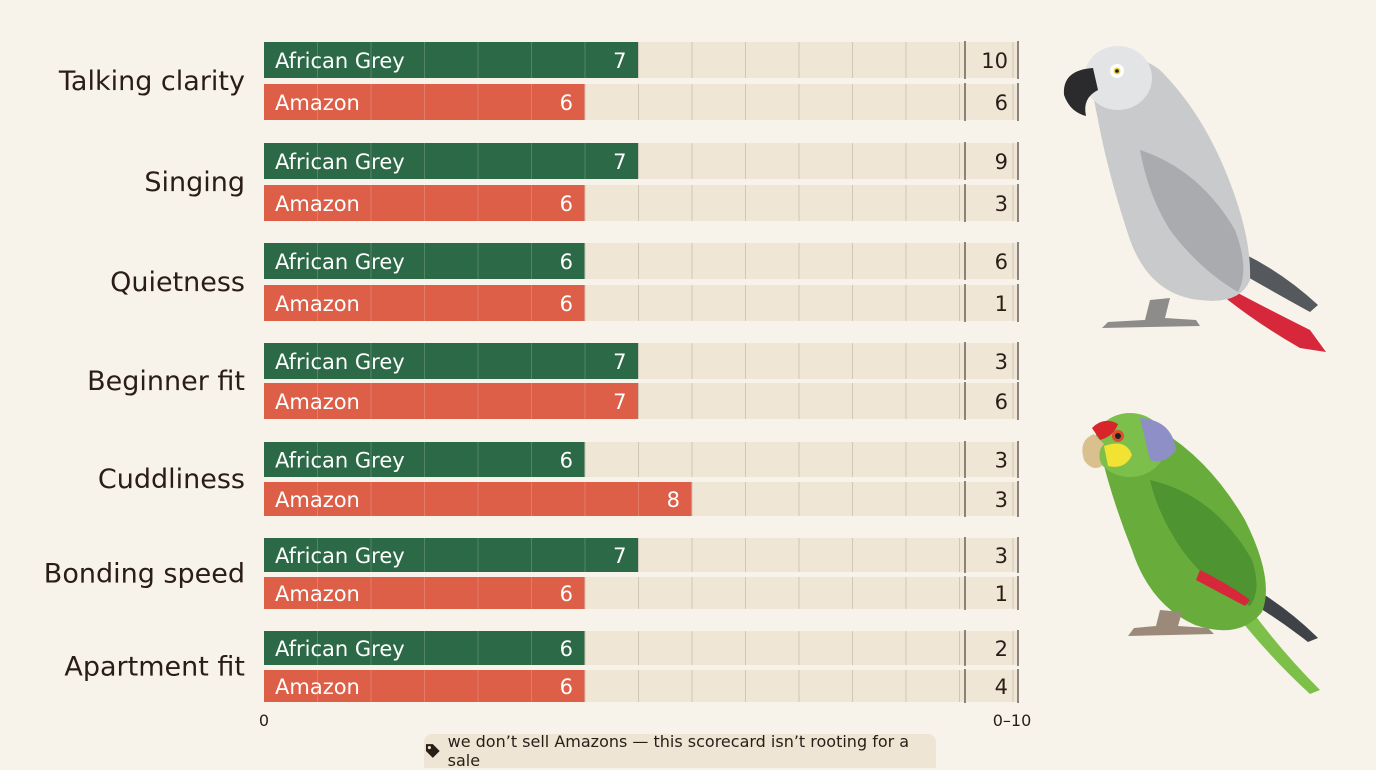 Image resolution: width=1376 pixels, height=770 pixels. What do you see at coordinates (166, 381) in the screenshot?
I see `category-label: Beginner fit` at bounding box center [166, 381].